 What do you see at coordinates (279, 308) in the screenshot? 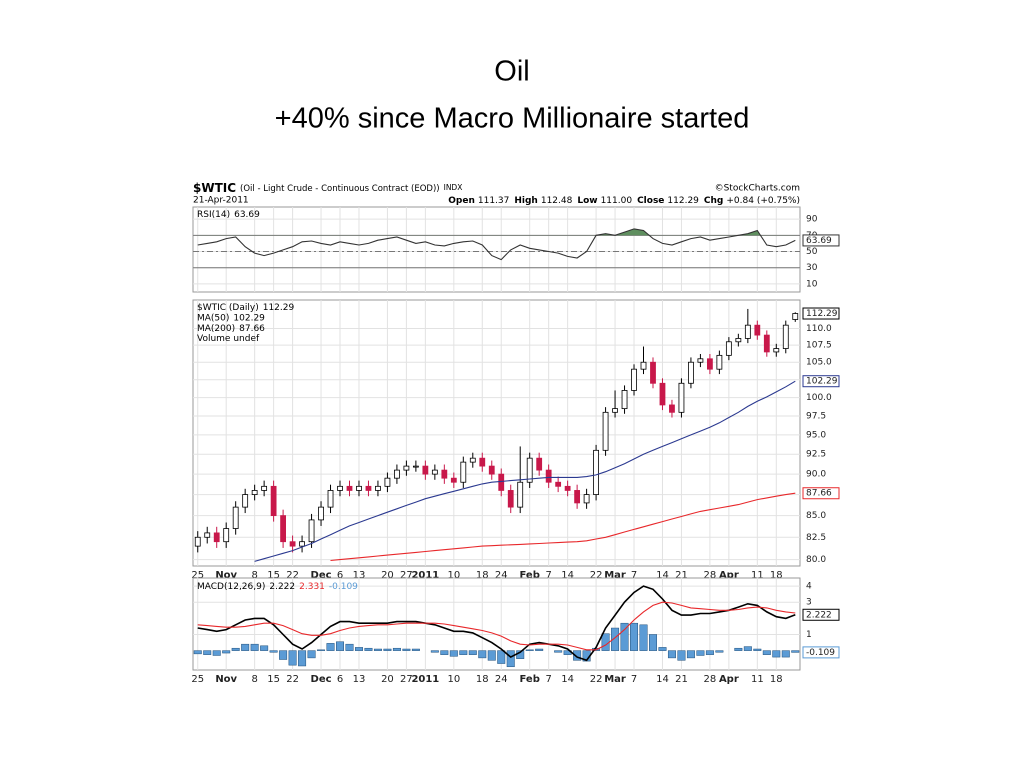
I see `legend-value: 112.29` at bounding box center [279, 308].